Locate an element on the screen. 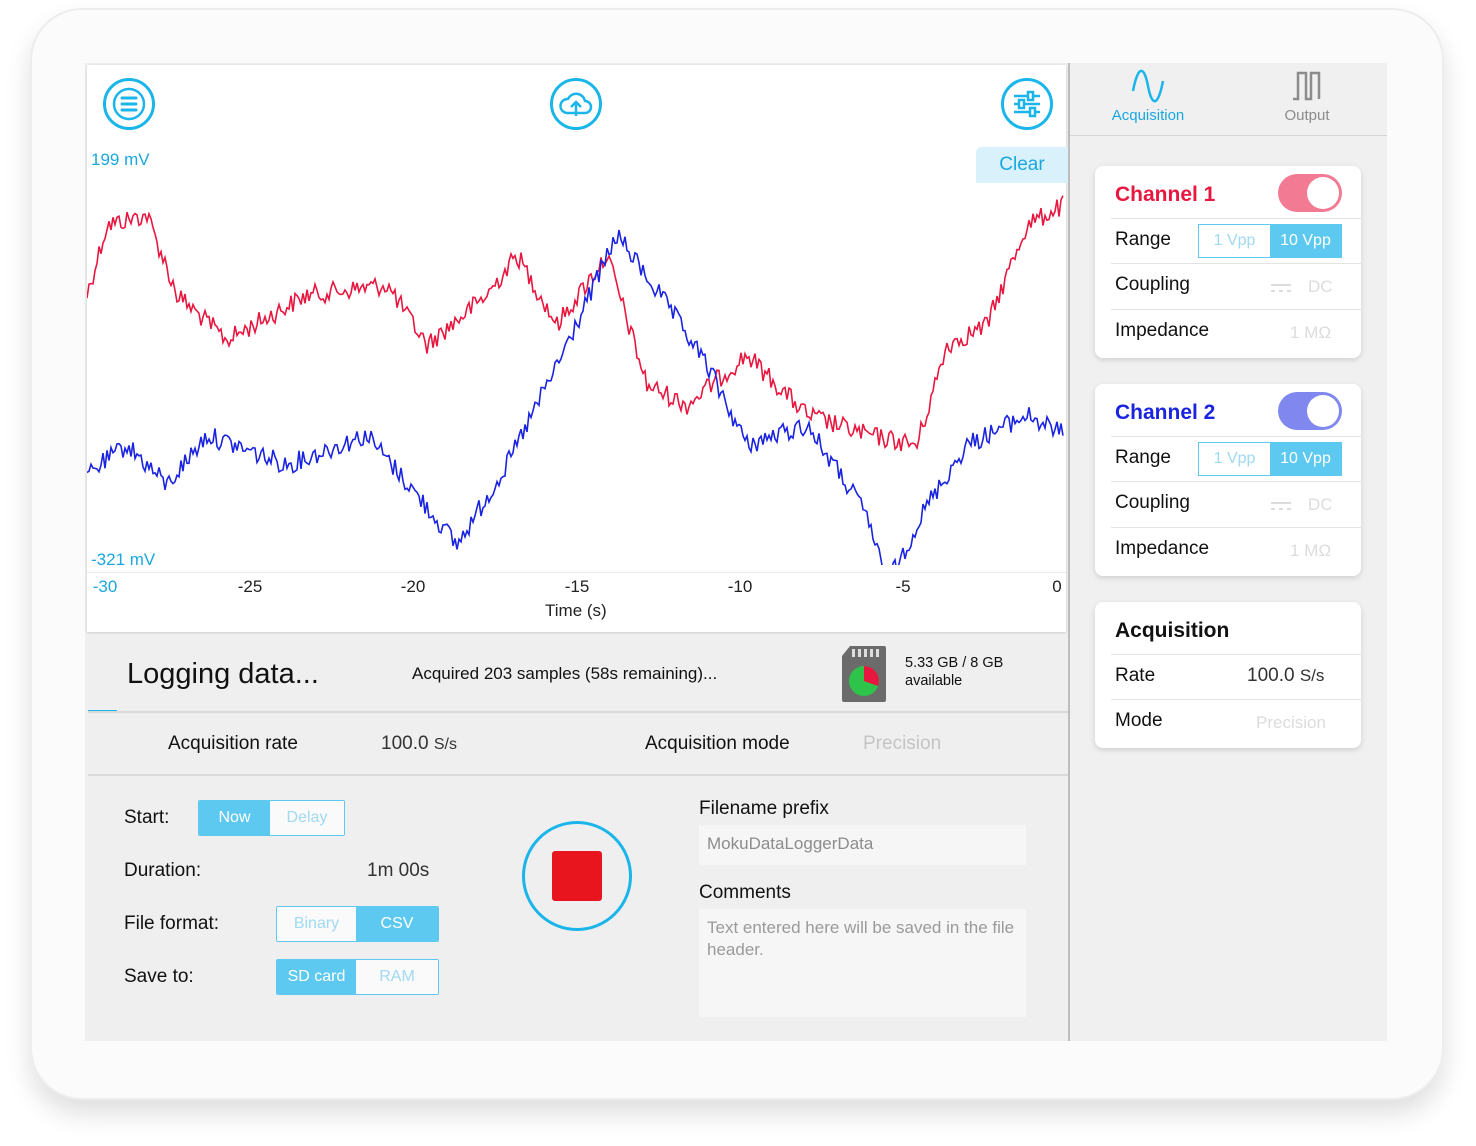  x-tick: -25 is located at coordinates (250, 586).